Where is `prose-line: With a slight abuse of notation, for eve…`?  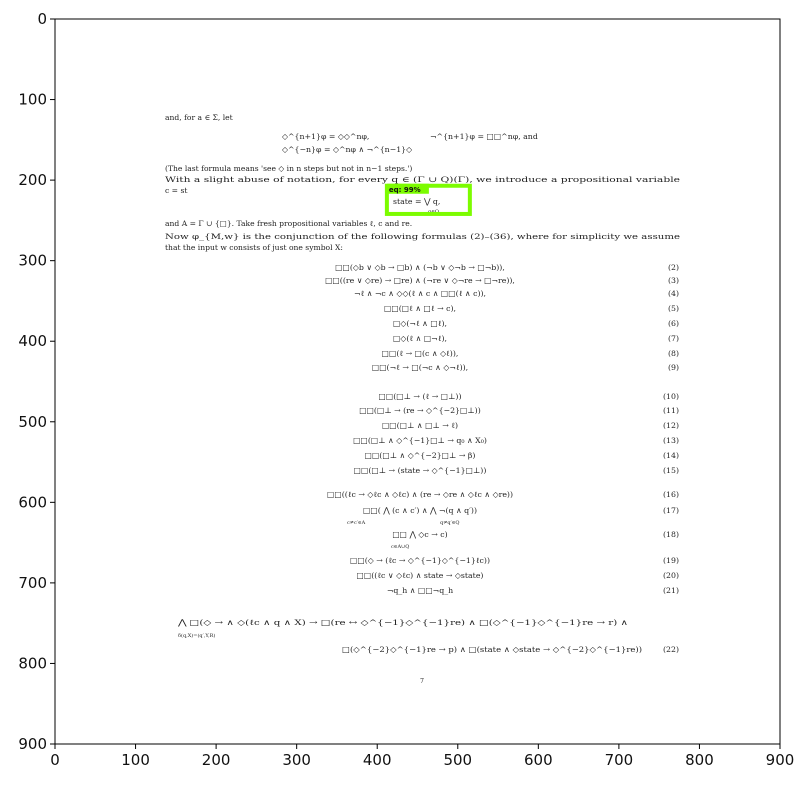
prose-line: With a slight abuse of notation, for eve… is located at coordinates (423, 179).